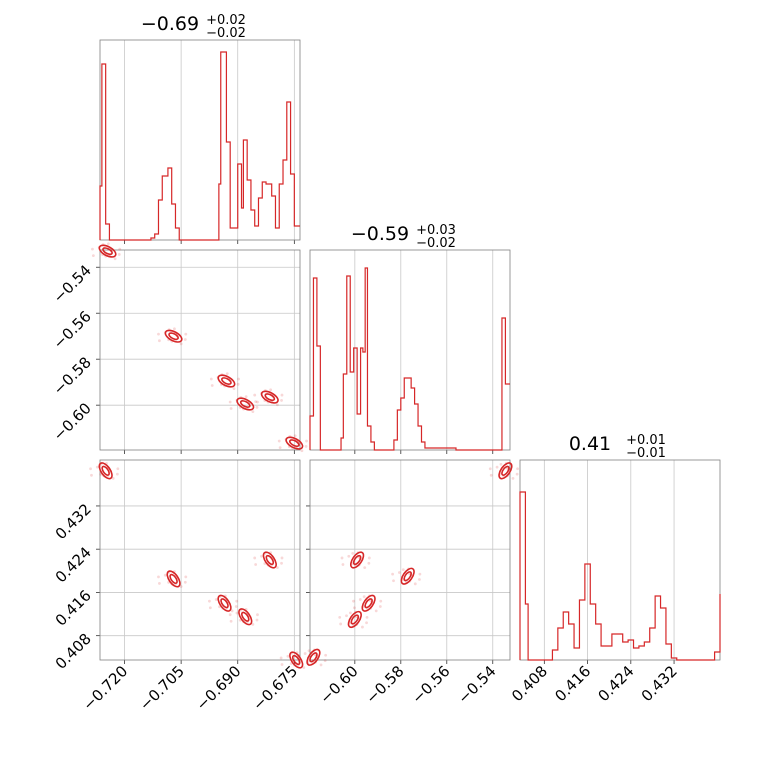 Image resolution: width=760 pixels, height=760 pixels. Describe the element at coordinates (476, 684) in the screenshot. I see `x-tick-label: −0.54` at that location.